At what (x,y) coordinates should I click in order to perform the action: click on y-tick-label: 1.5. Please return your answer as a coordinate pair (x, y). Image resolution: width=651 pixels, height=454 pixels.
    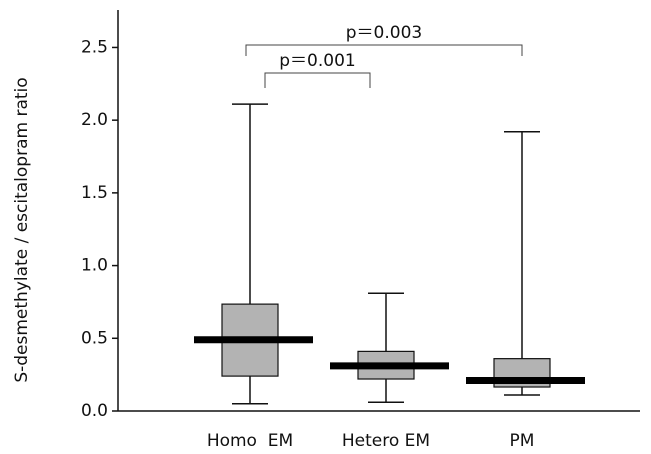
    Looking at the image, I should click on (94, 193).